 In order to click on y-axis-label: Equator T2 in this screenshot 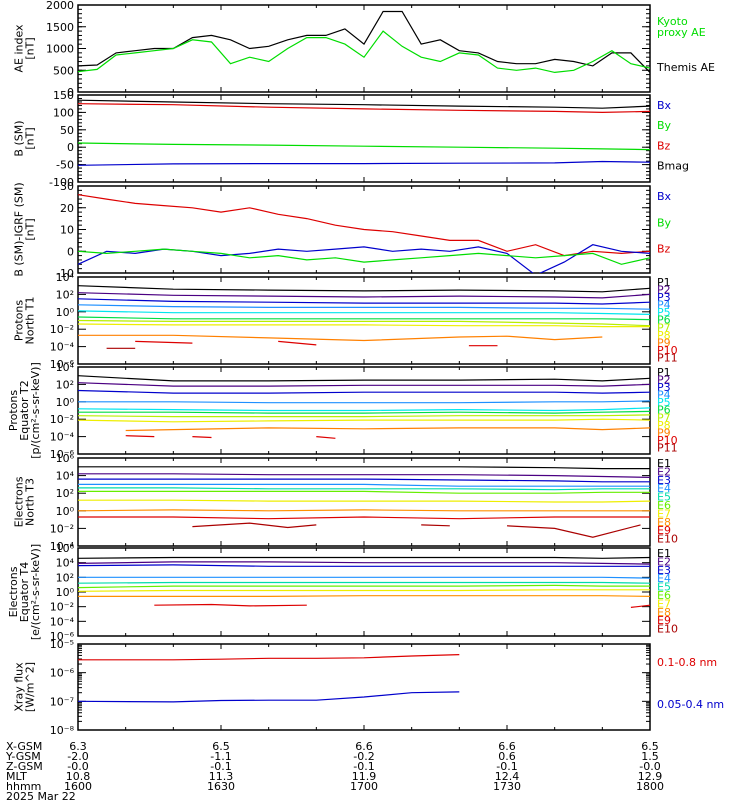, I will do `click(24, 410)`.